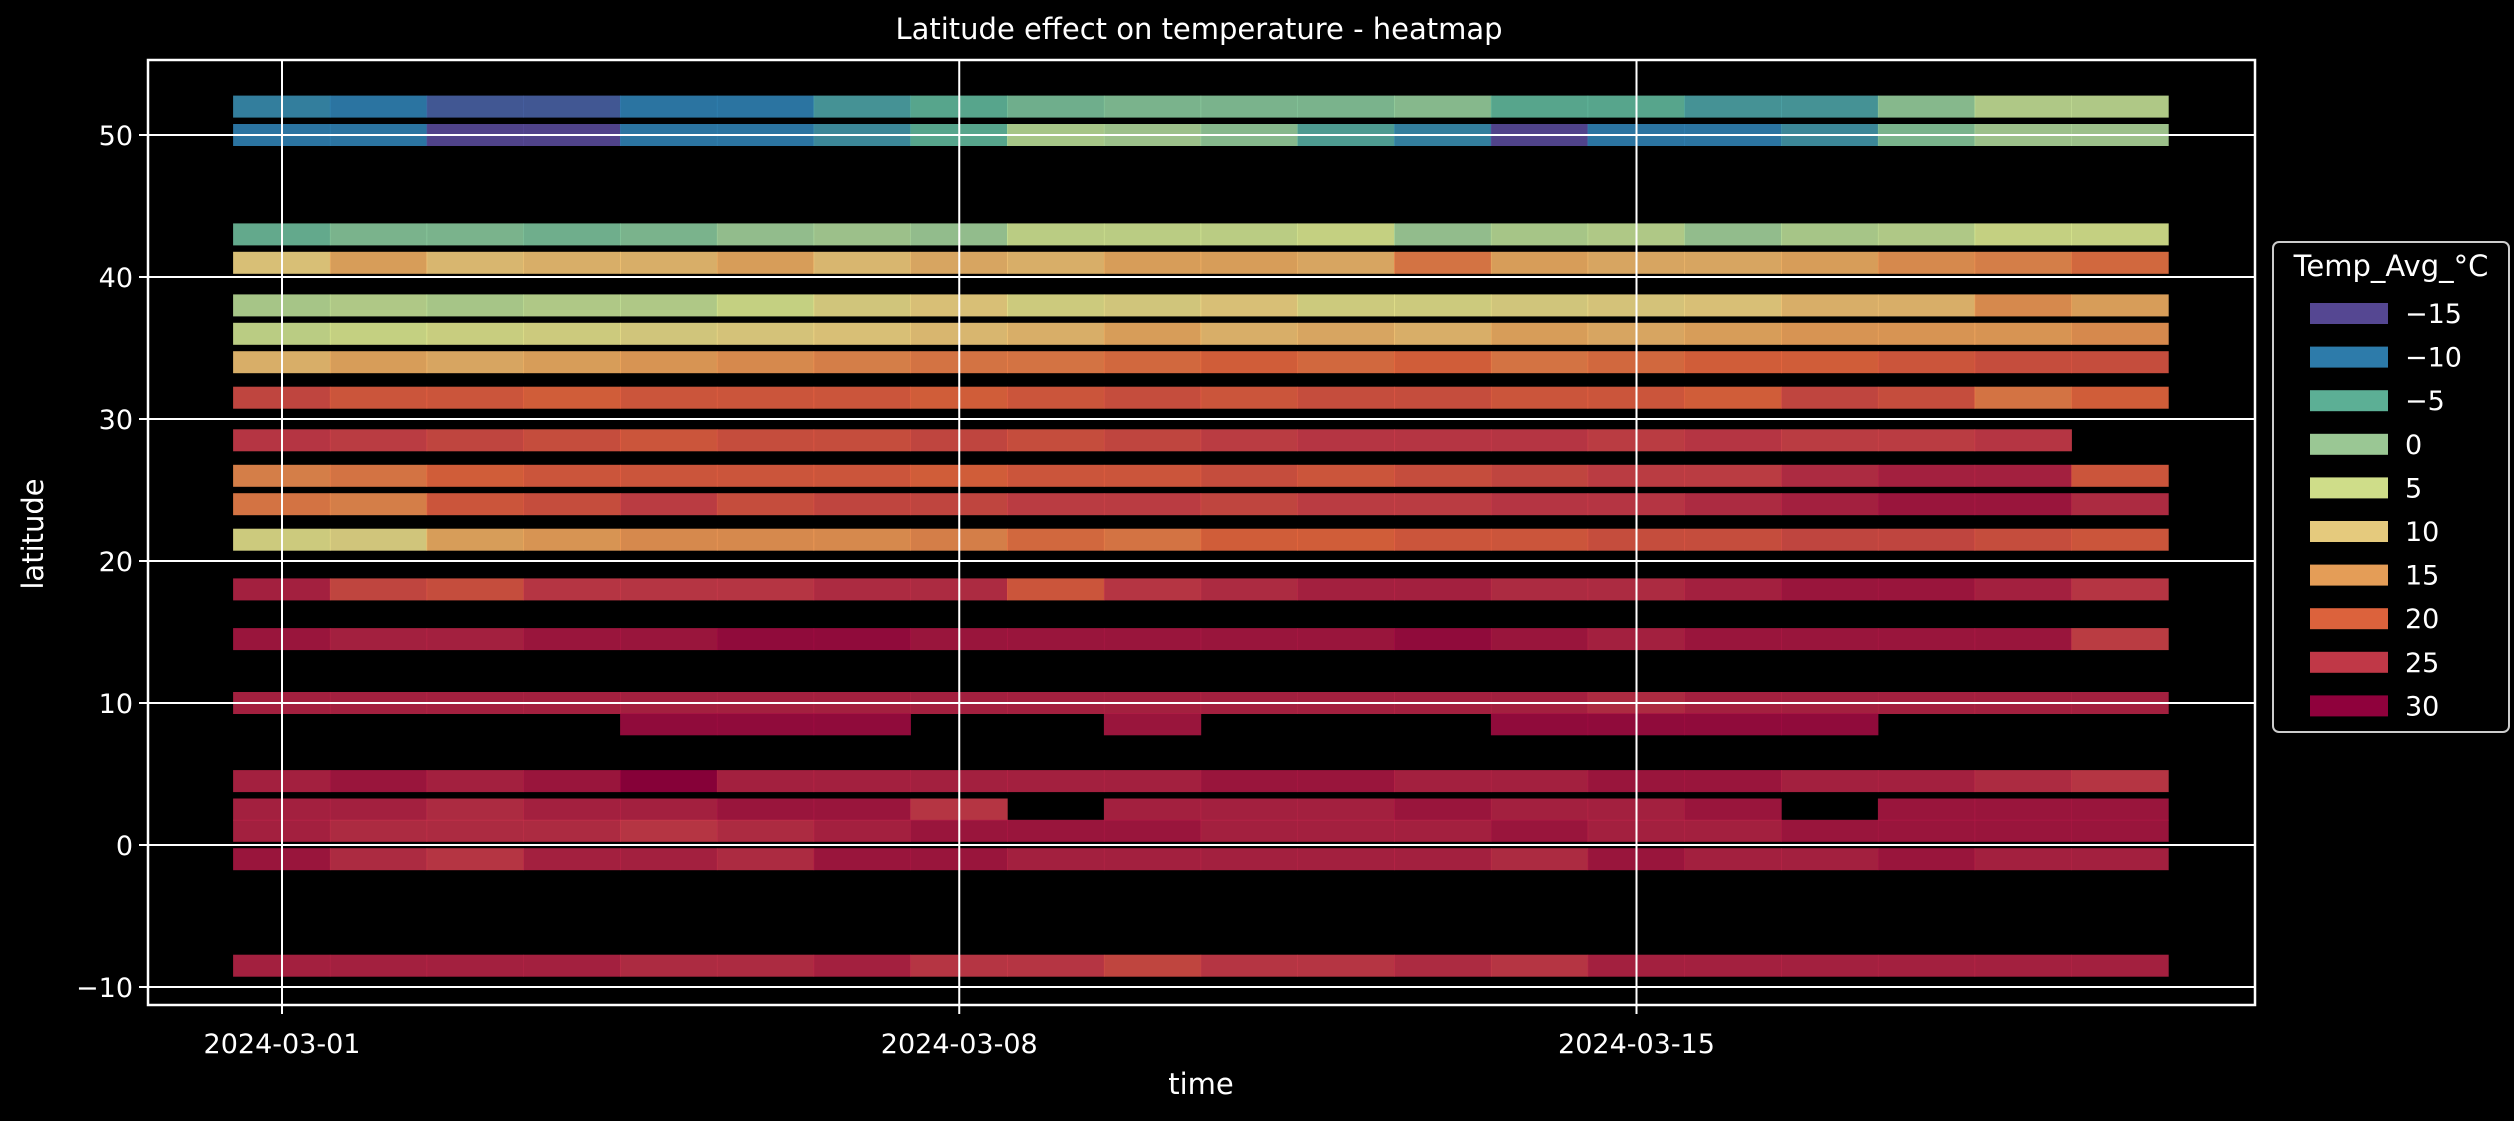  I want to click on legend-label: −5, so click(2425, 401).